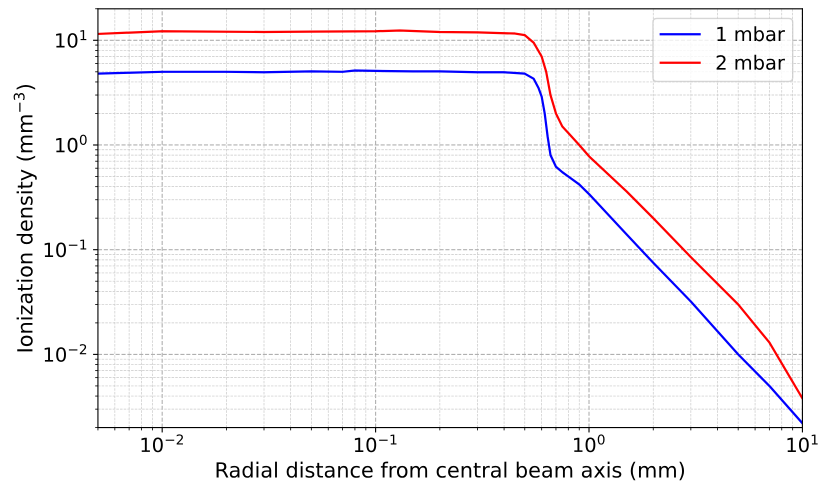  What do you see at coordinates (162, 443) in the screenshot?
I see `x-tick-label: 10$^{−2}$` at bounding box center [162, 443].